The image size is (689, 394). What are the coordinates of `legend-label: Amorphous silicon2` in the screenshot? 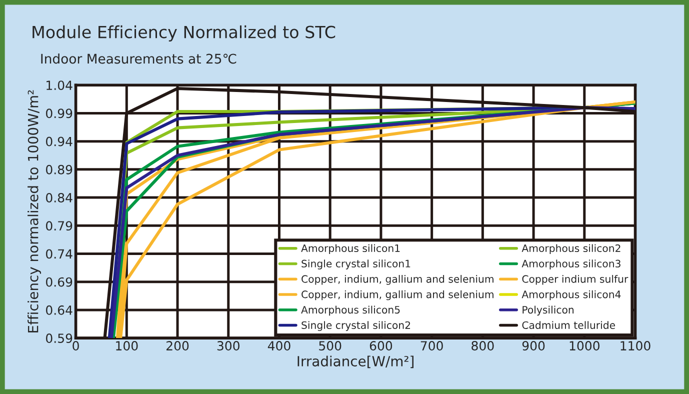 It's located at (571, 249).